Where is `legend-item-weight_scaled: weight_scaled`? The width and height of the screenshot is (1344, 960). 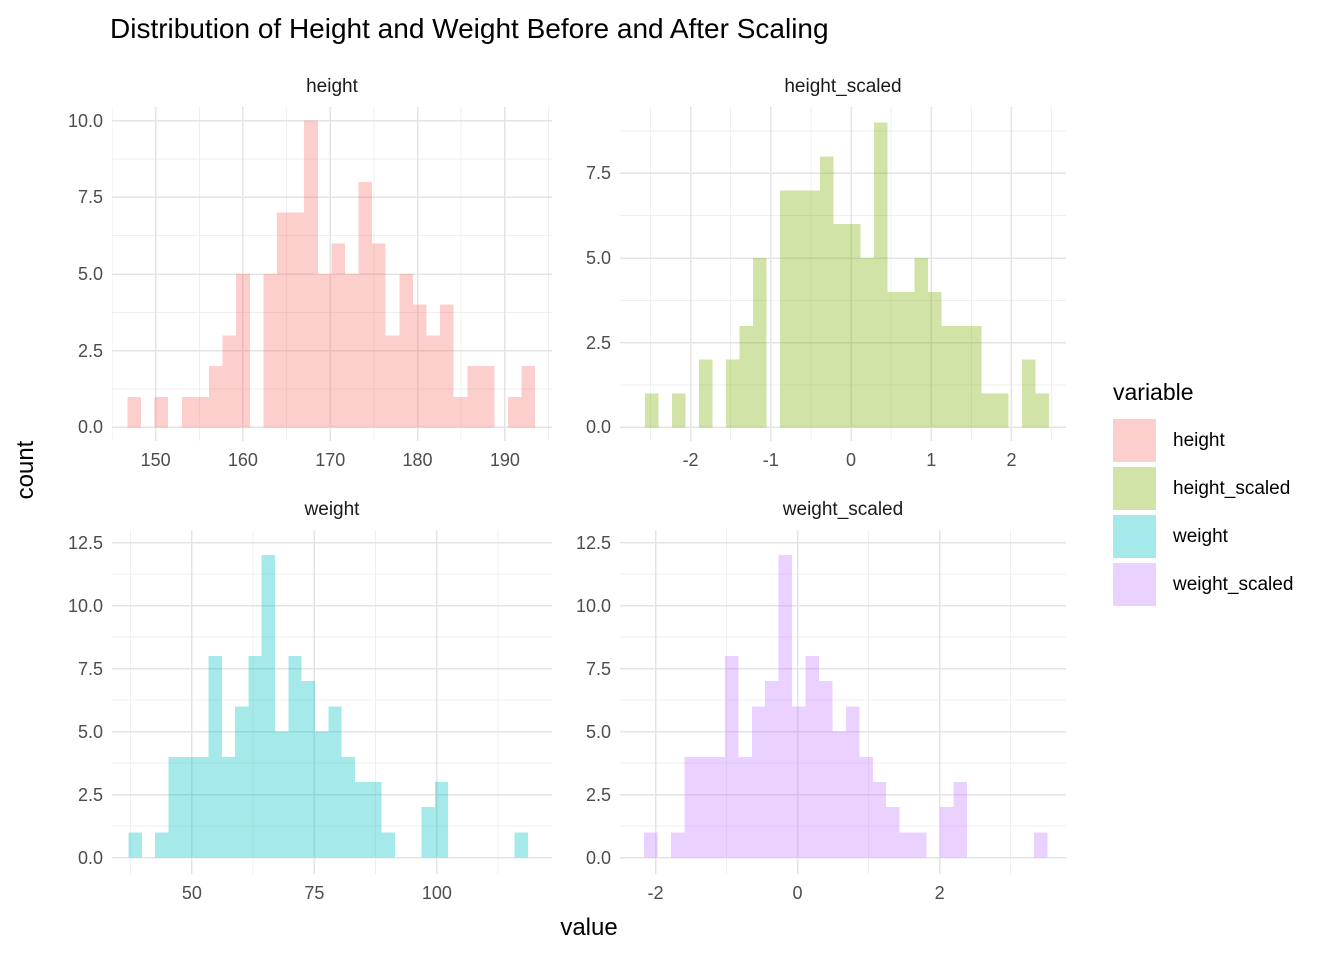
legend-item-weight_scaled: weight_scaled is located at coordinates (1203, 584).